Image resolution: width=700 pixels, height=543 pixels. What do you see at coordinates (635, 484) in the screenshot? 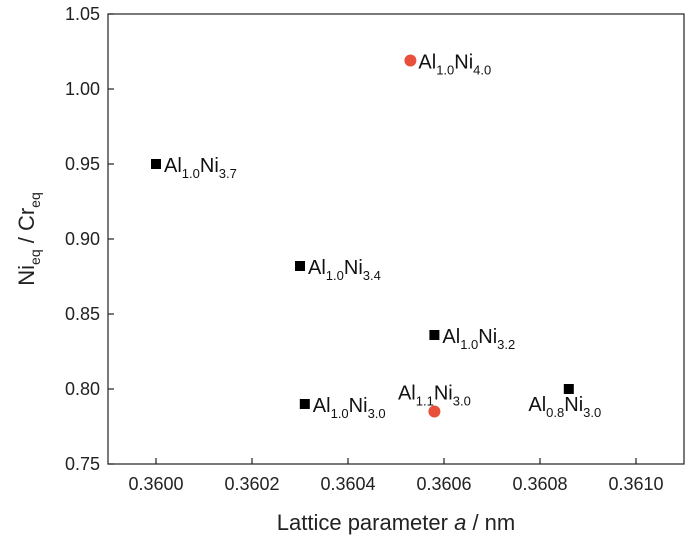
I see `x-tick-label: 0.3610` at bounding box center [635, 484].